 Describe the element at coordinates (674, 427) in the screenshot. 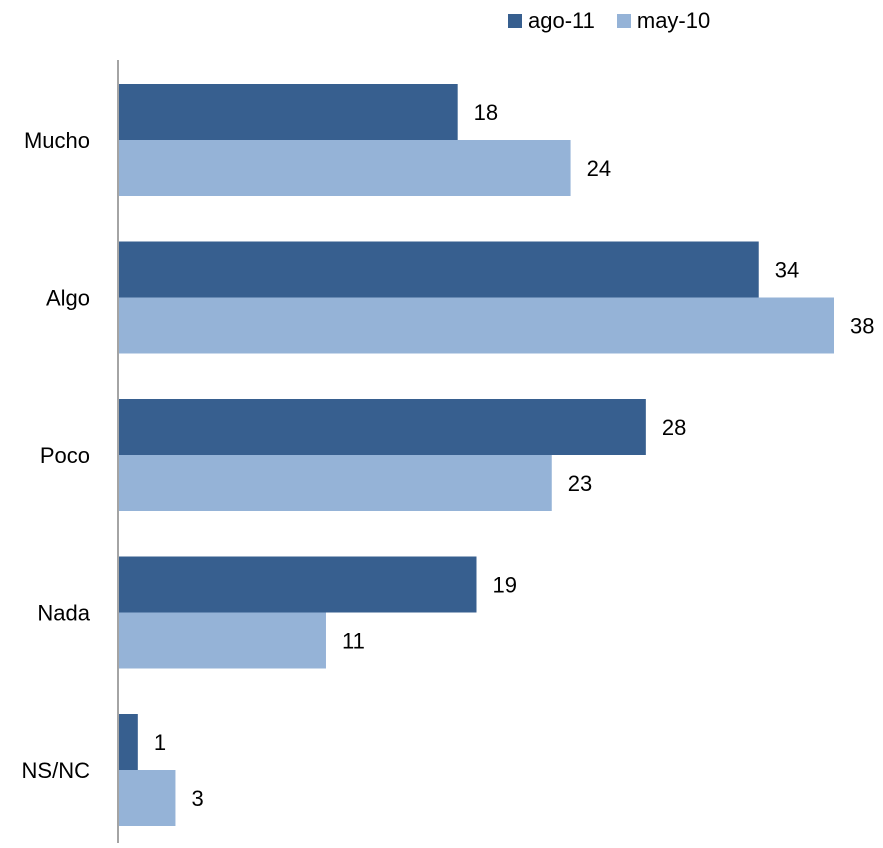

I see `data-label-ago-11-poco: 28` at that location.